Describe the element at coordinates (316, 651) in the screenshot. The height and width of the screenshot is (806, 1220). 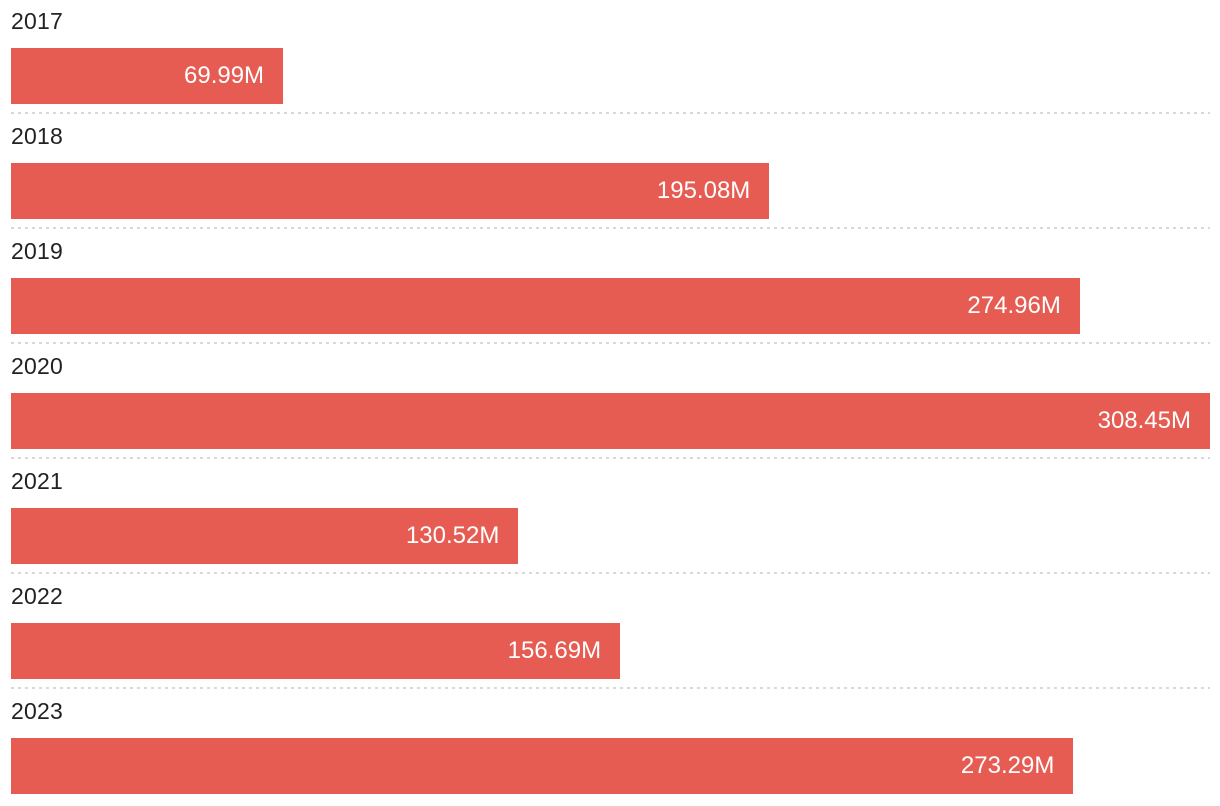
I see `bar-2022: 156.69M` at that location.